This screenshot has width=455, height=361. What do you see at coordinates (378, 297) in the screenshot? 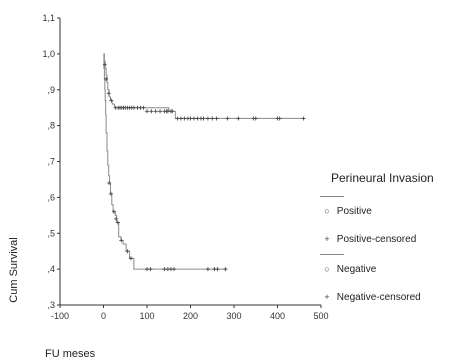
I see `legend-label-negative-censored: Negative-censored` at bounding box center [378, 297].